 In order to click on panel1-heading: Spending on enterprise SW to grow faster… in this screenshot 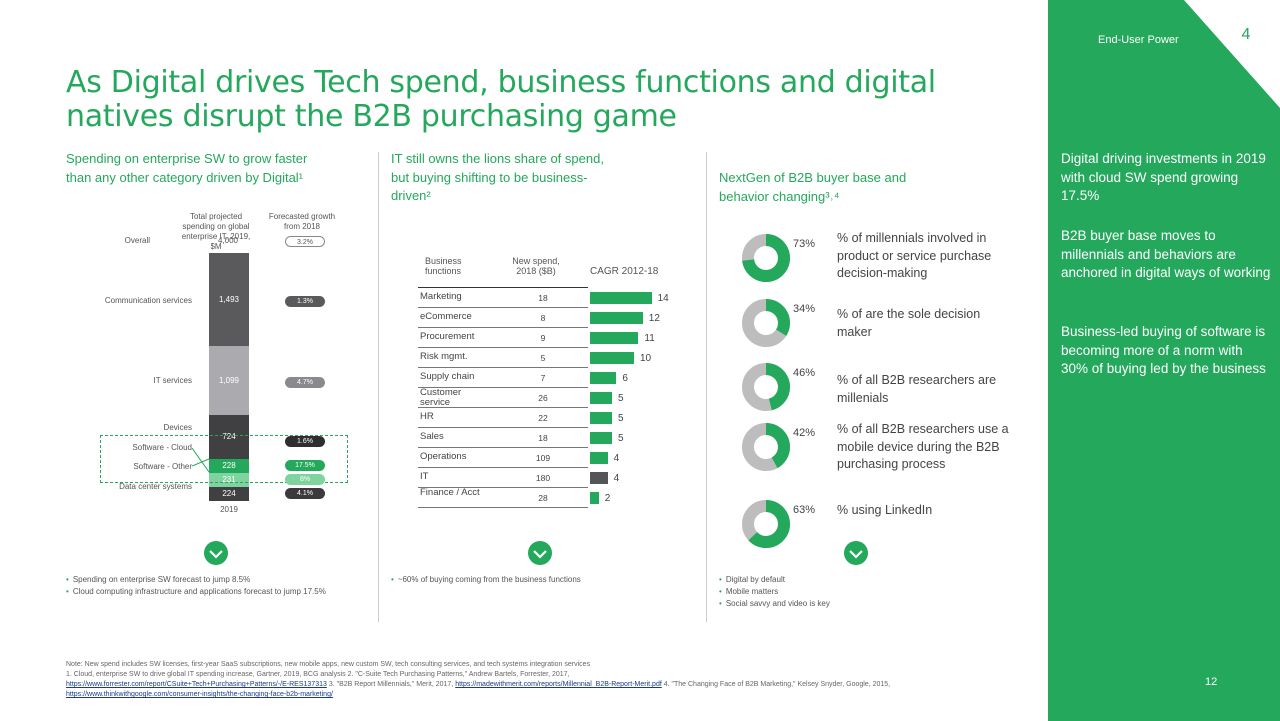, I will do `click(187, 168)`.